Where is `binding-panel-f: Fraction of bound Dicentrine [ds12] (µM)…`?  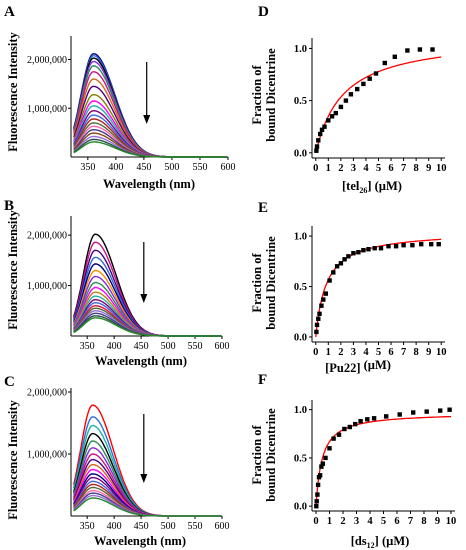
binding-panel-f: Fraction of bound Dicentrine [ds12] (µM)… is located at coordinates (353, 475).